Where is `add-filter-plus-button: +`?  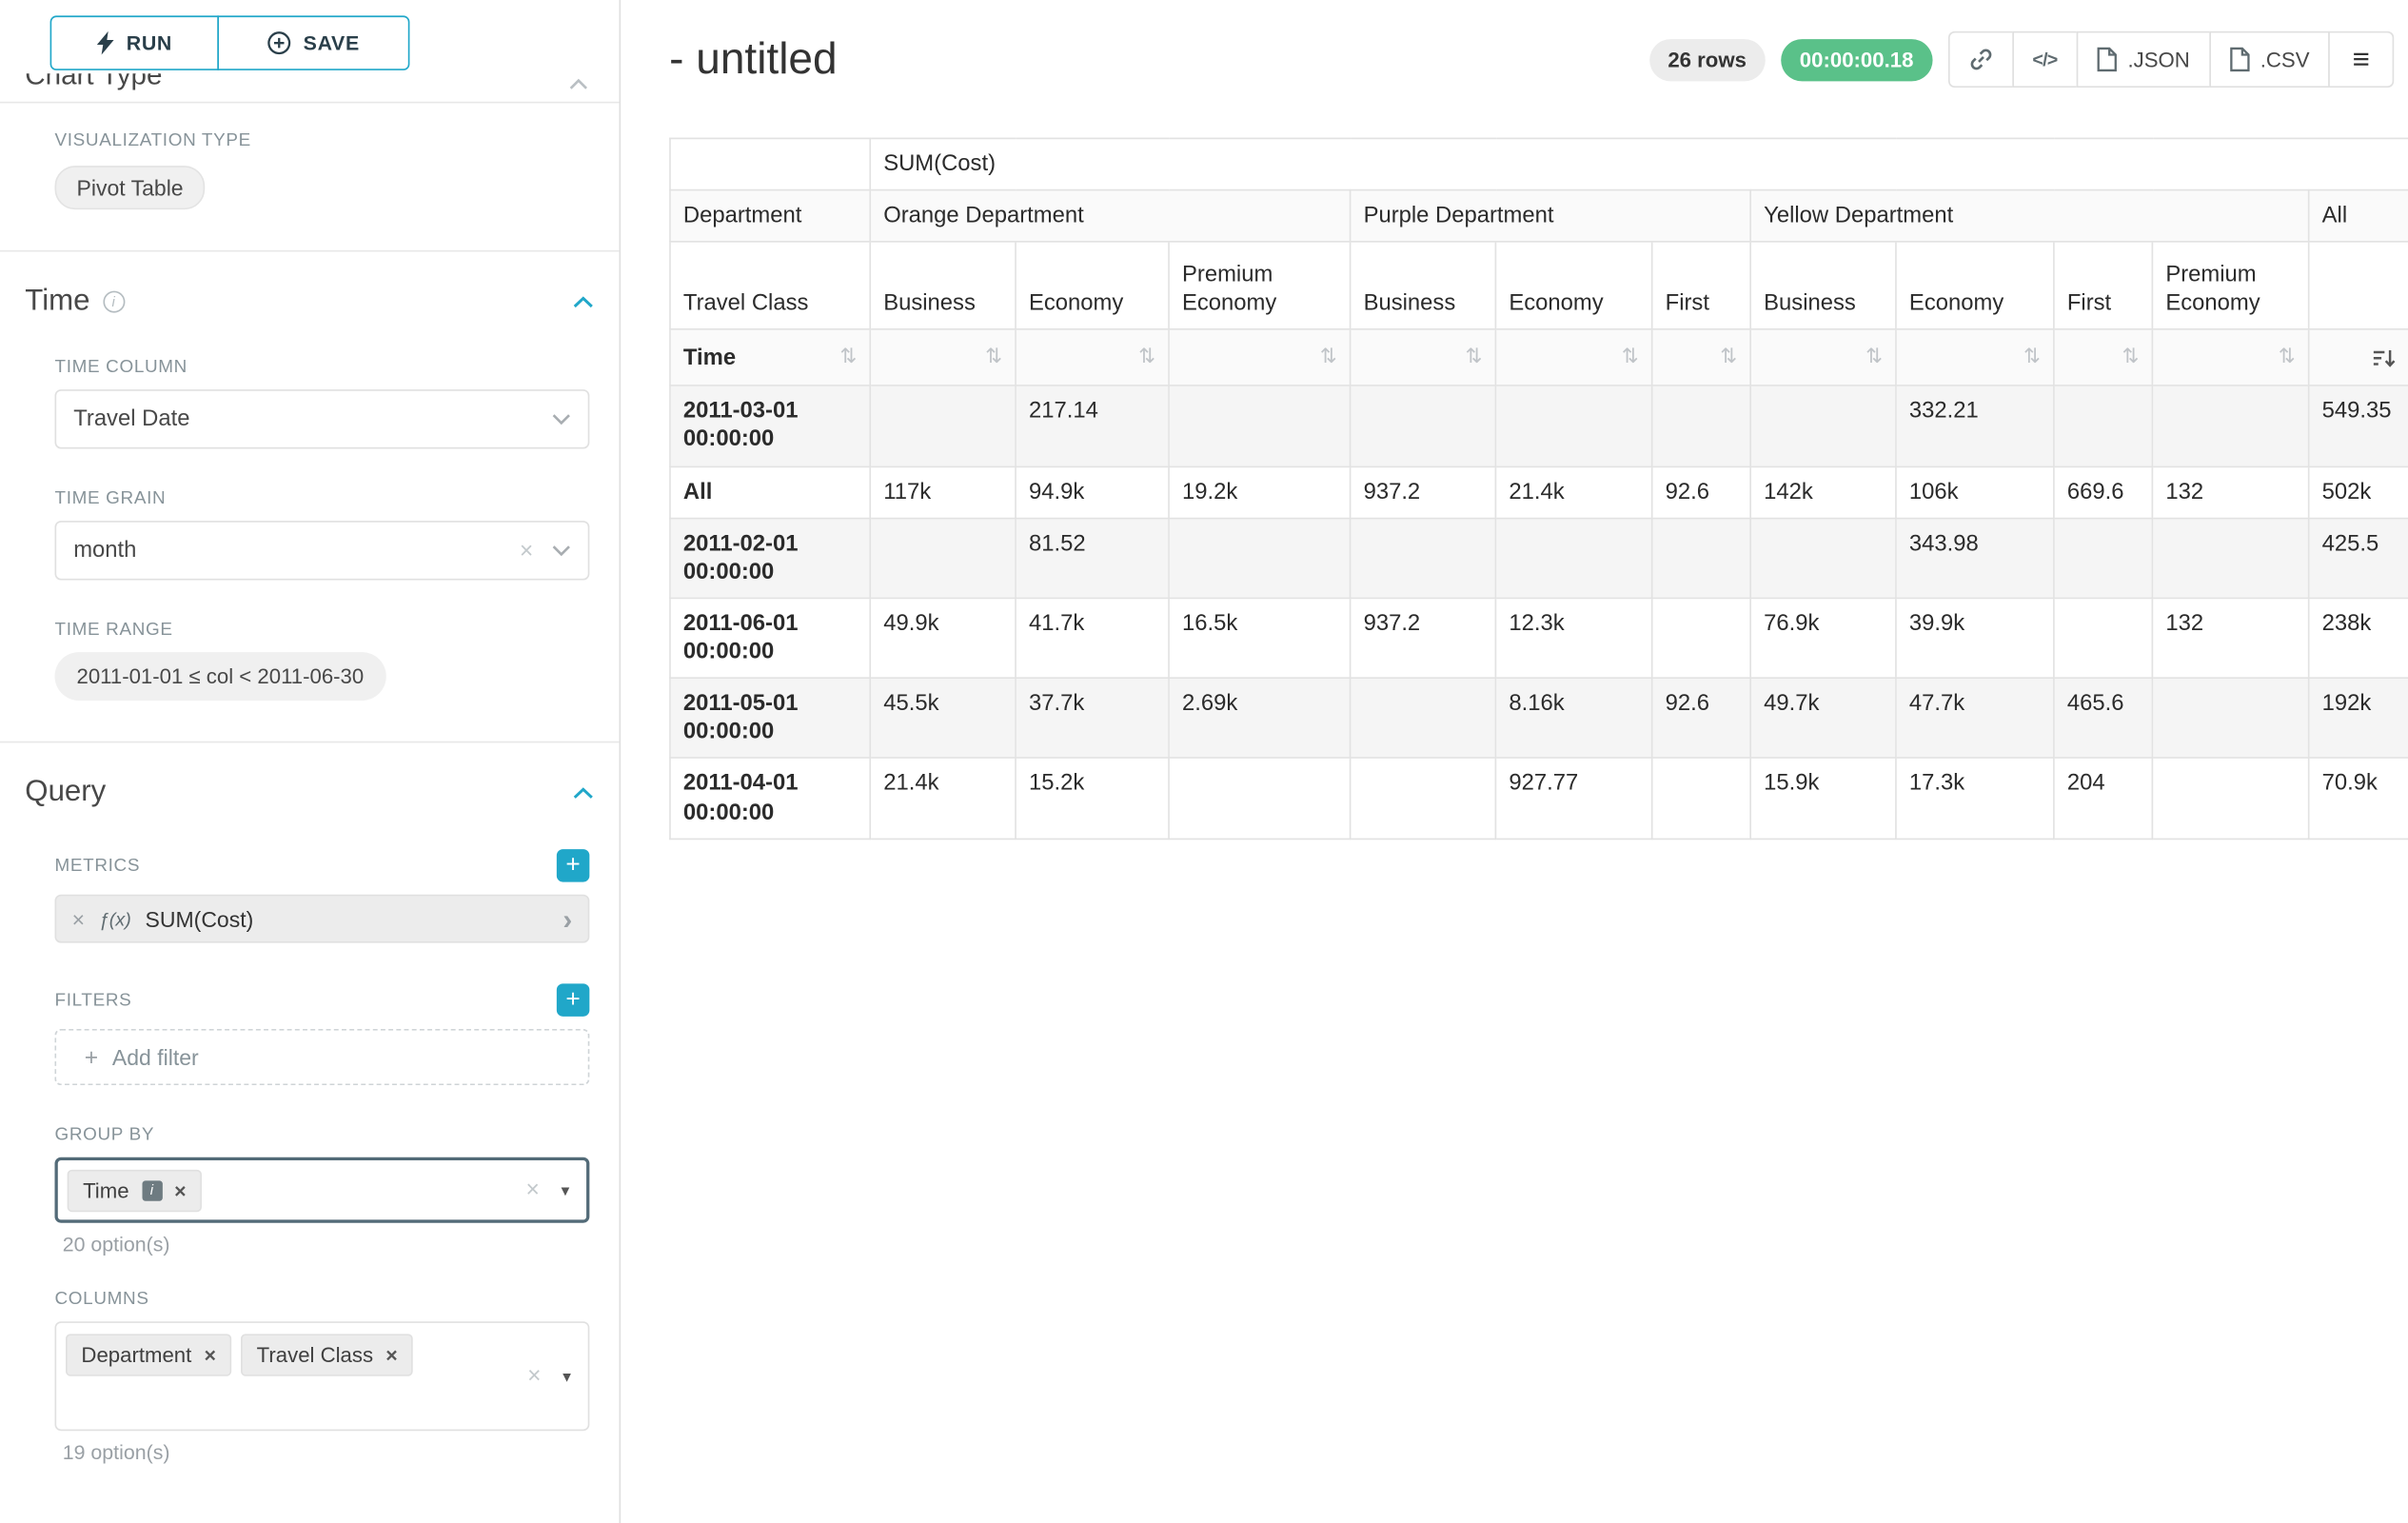
add-filter-plus-button: + is located at coordinates (573, 1000).